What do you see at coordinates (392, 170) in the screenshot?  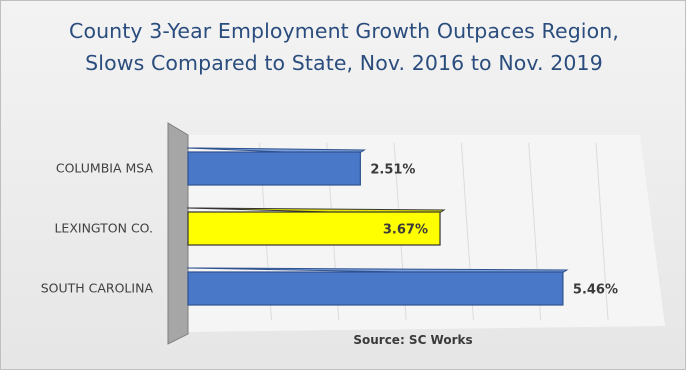 I see `data-label: 2.51%` at bounding box center [392, 170].